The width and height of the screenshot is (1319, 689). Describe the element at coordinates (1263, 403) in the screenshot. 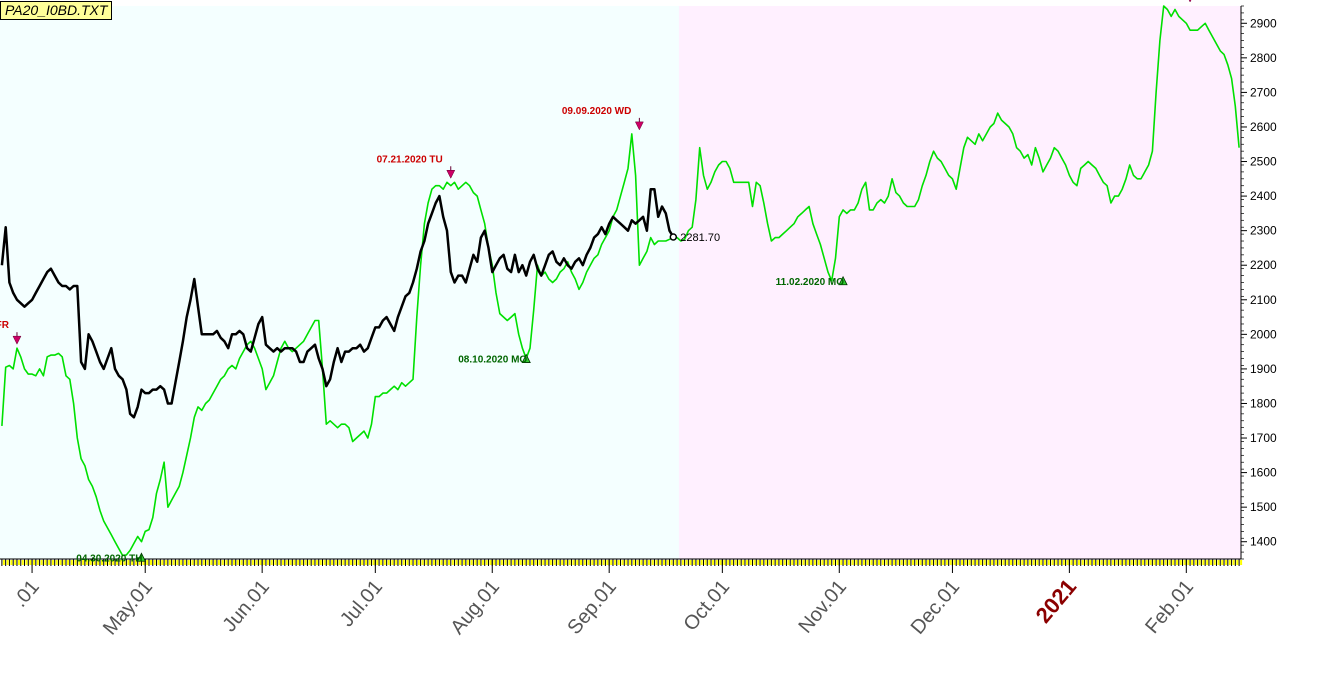

I see `y-tick-label: 1800` at that location.